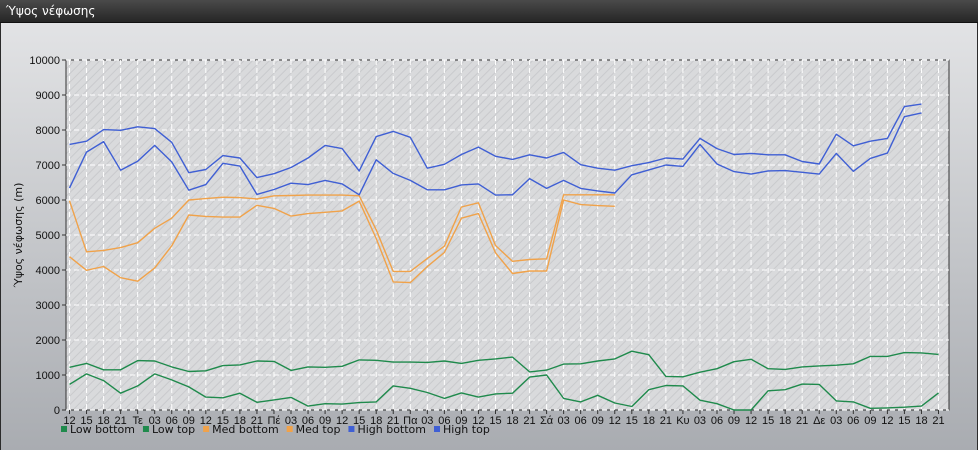 This screenshot has height=450, width=978. I want to click on y-axis-label: Ύψος νέφωσης (m), so click(18, 236).